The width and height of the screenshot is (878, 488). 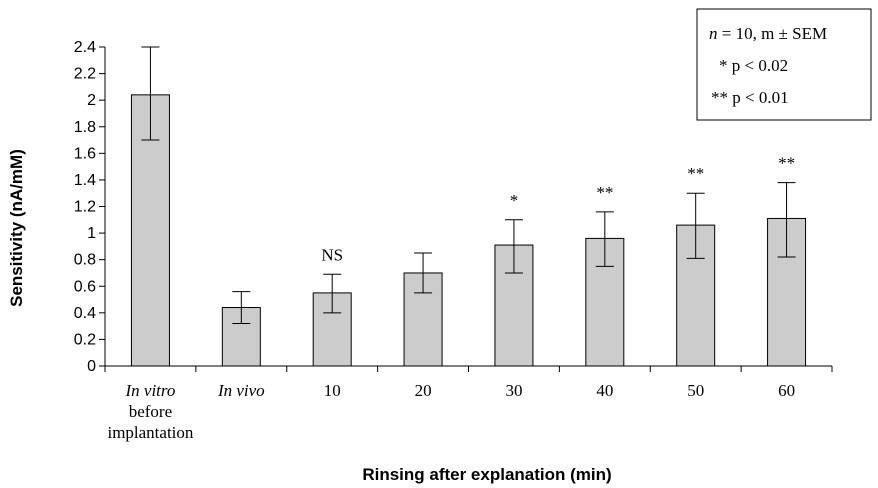 What do you see at coordinates (91, 233) in the screenshot?
I see `y-tick-label: 1` at bounding box center [91, 233].